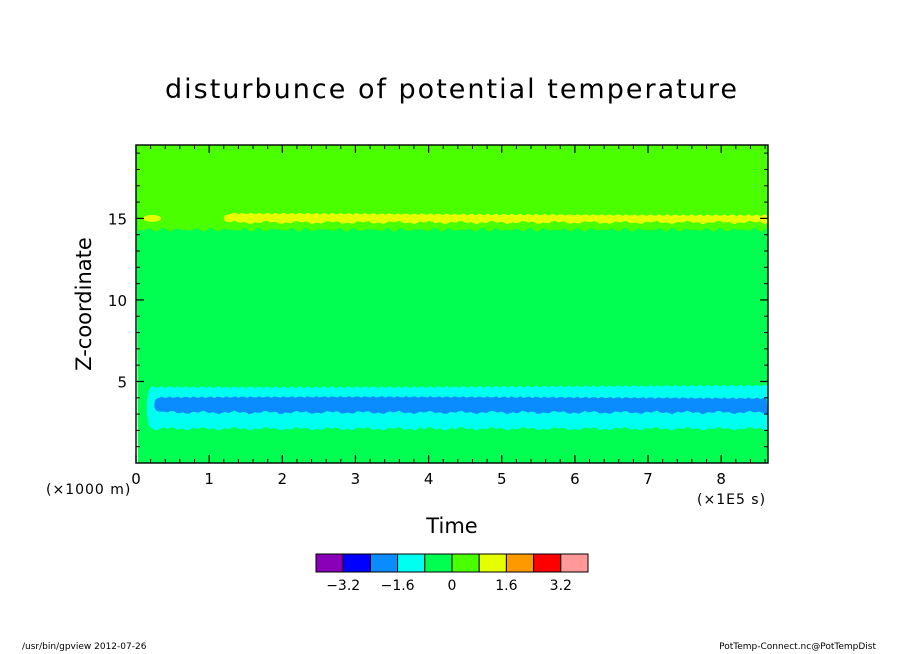 The height and width of the screenshot is (654, 904). I want to click on colorbar-tick-label: 3.2, so click(561, 586).